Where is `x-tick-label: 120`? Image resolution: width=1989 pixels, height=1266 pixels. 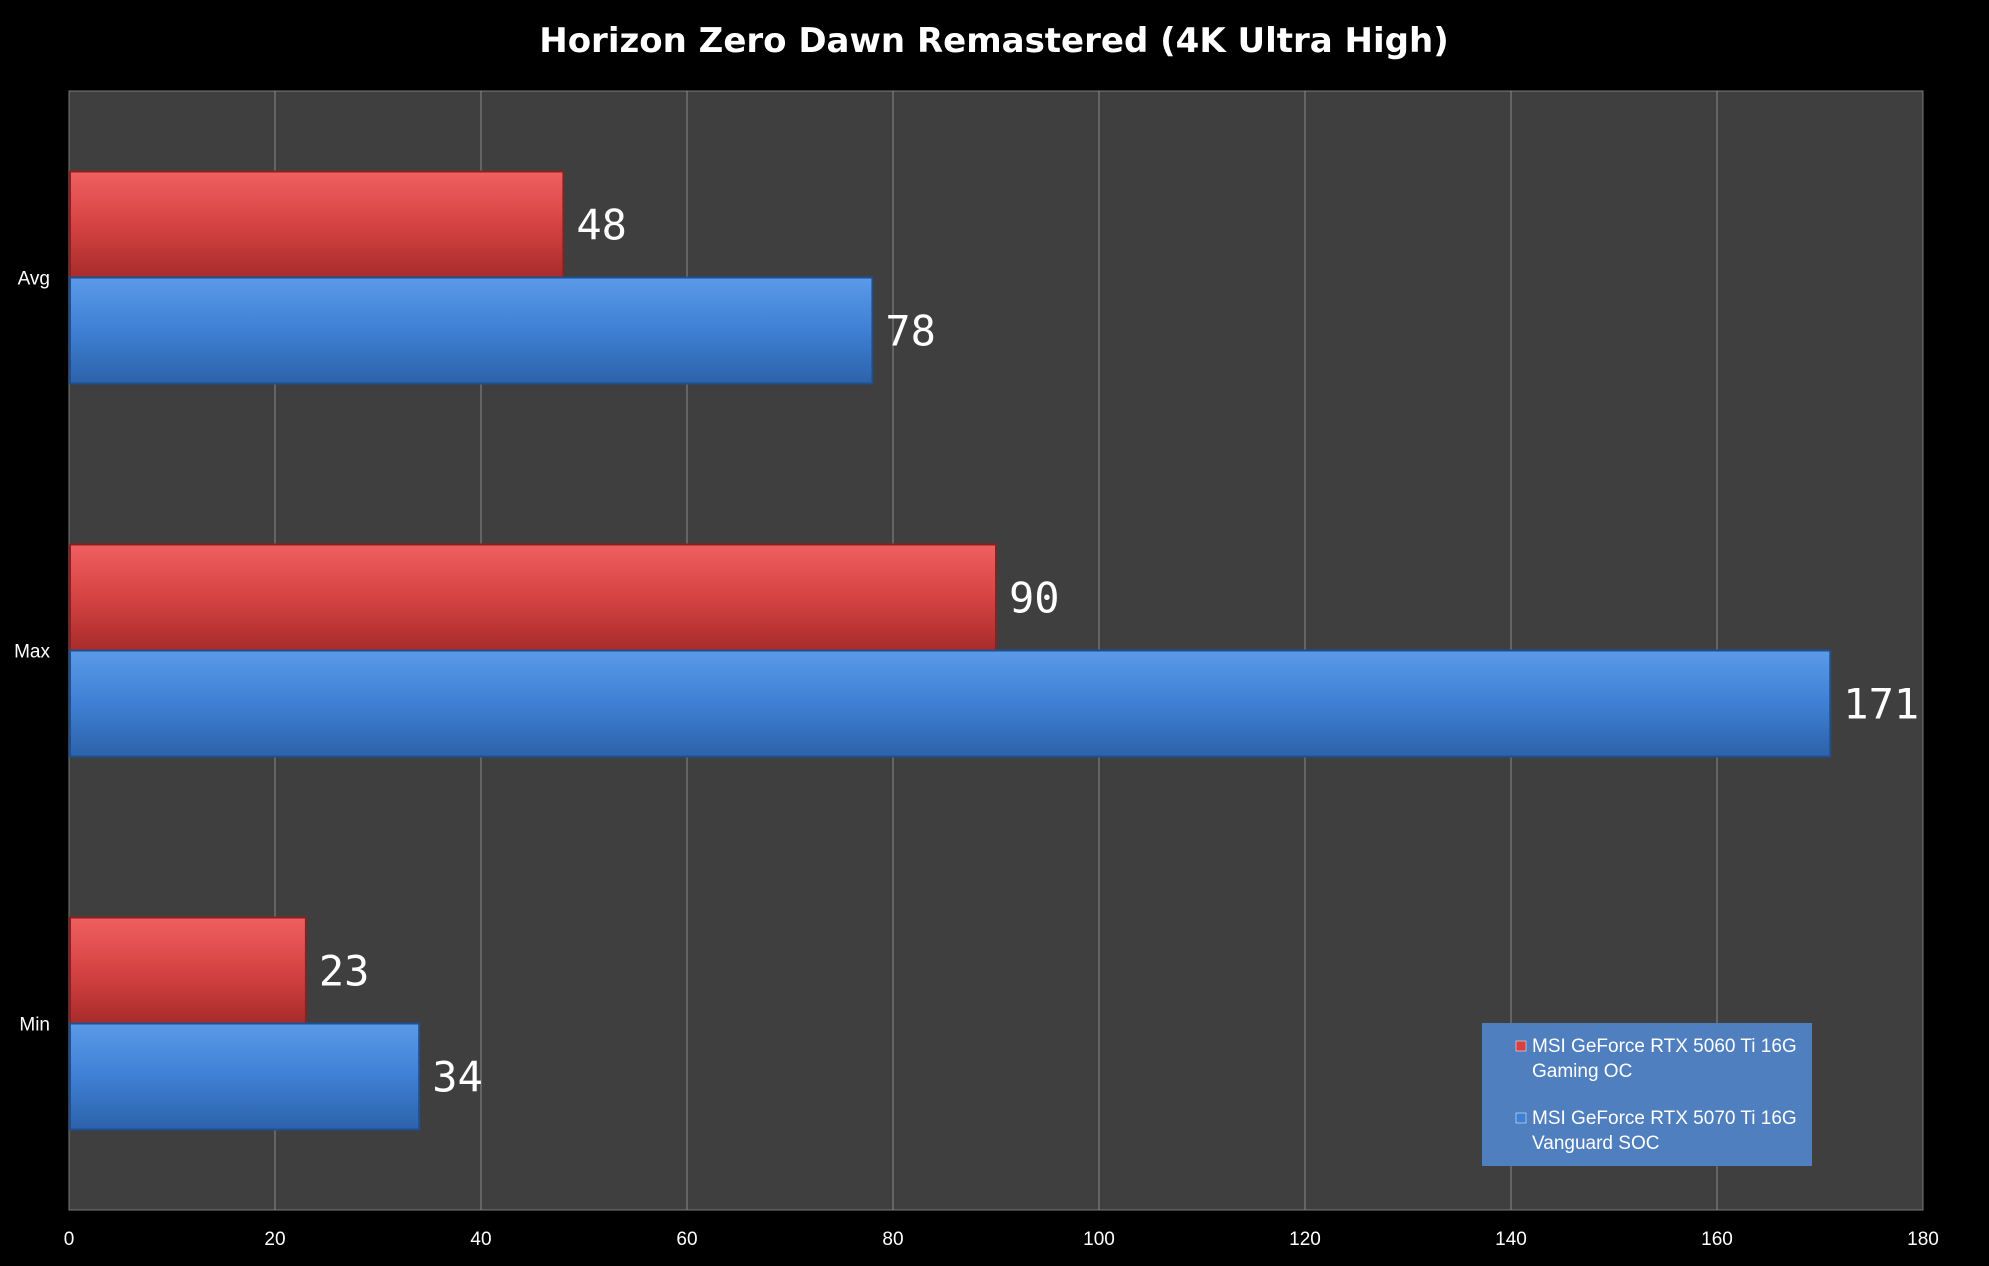
x-tick-label: 120 is located at coordinates (1305, 1239).